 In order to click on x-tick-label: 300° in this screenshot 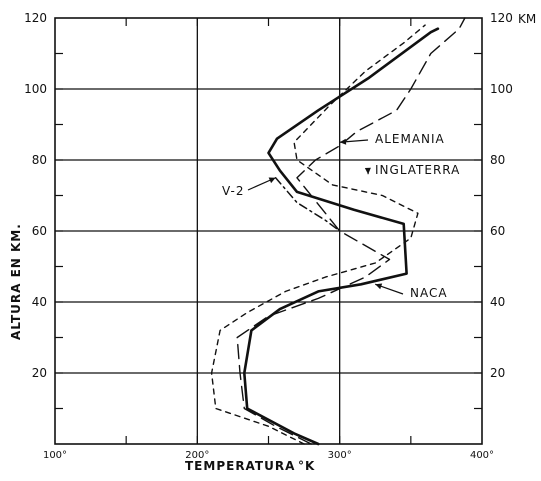, I will do `click(340, 455)`.